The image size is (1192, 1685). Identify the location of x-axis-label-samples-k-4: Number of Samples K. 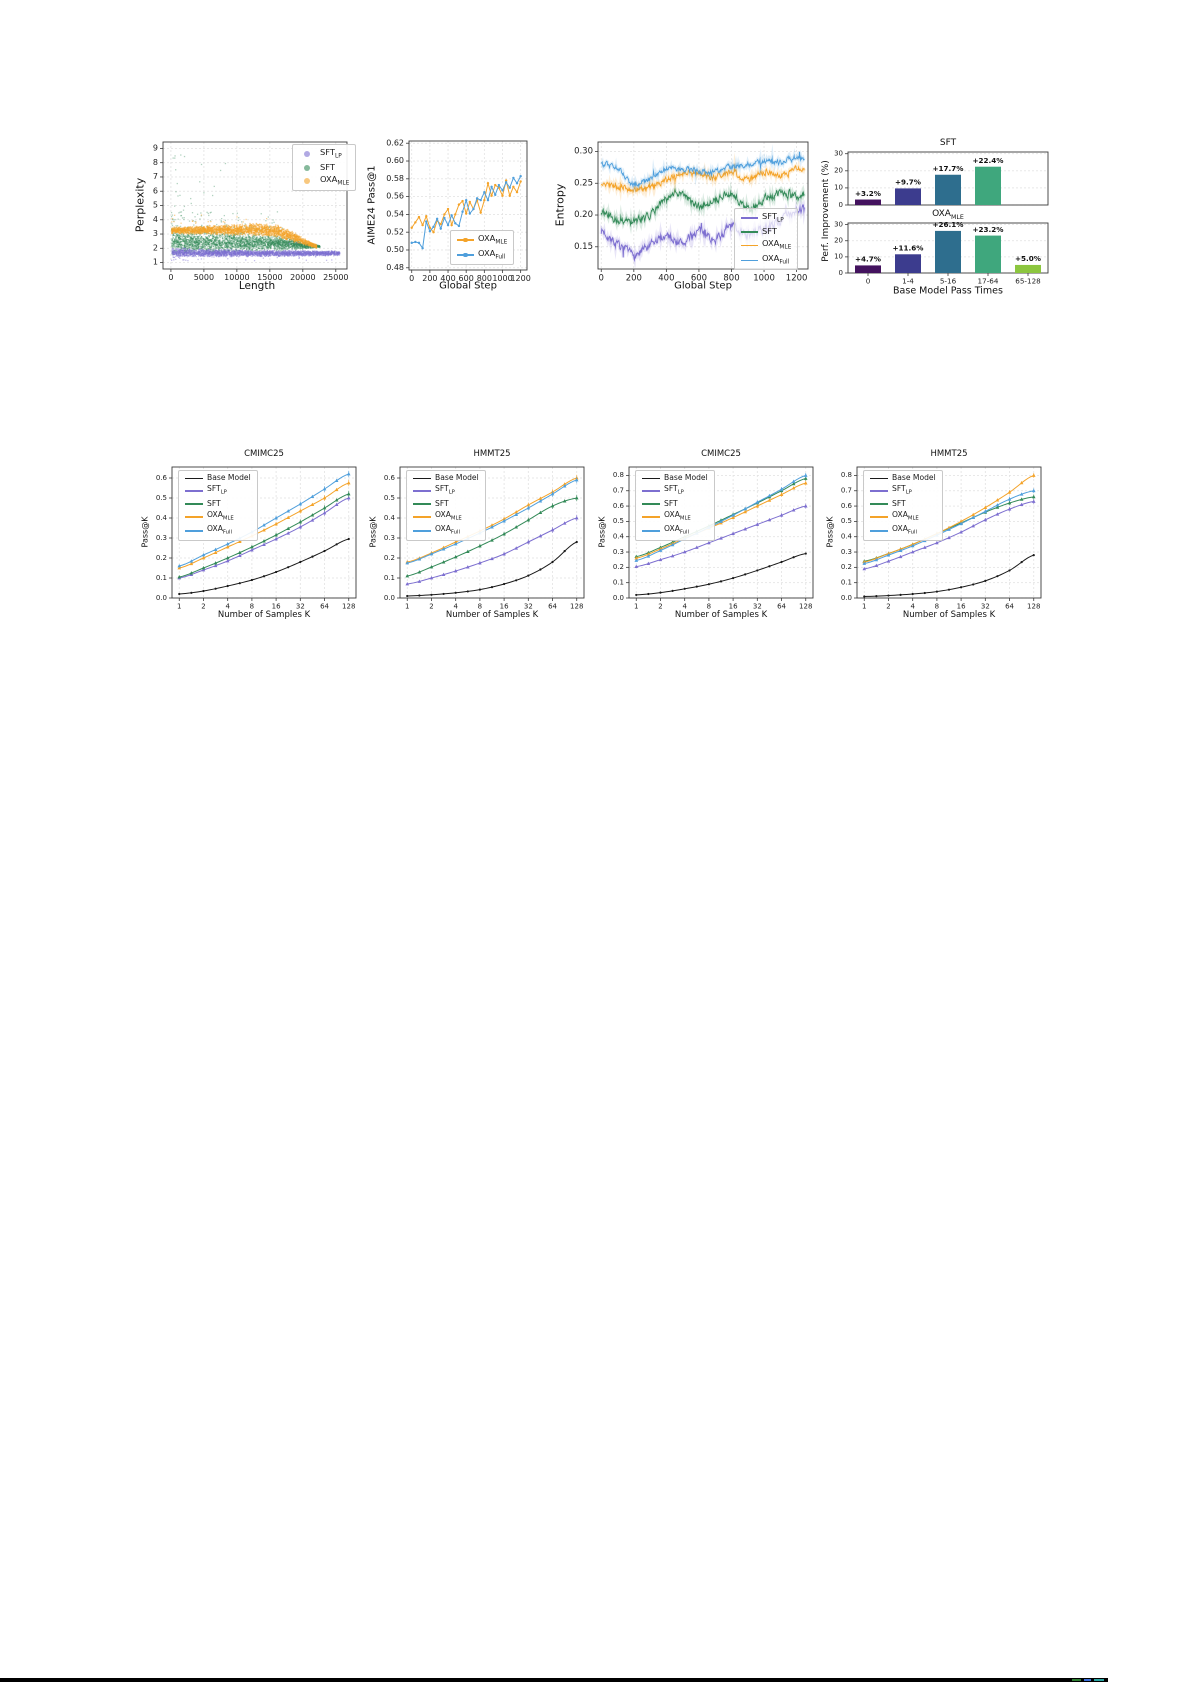
(949, 615).